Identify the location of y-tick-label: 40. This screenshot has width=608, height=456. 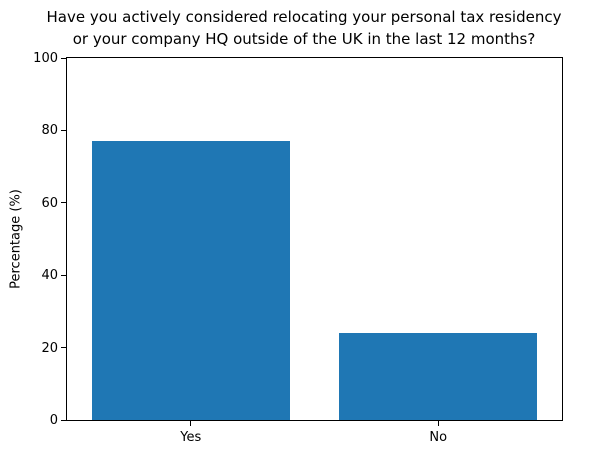
(49, 276).